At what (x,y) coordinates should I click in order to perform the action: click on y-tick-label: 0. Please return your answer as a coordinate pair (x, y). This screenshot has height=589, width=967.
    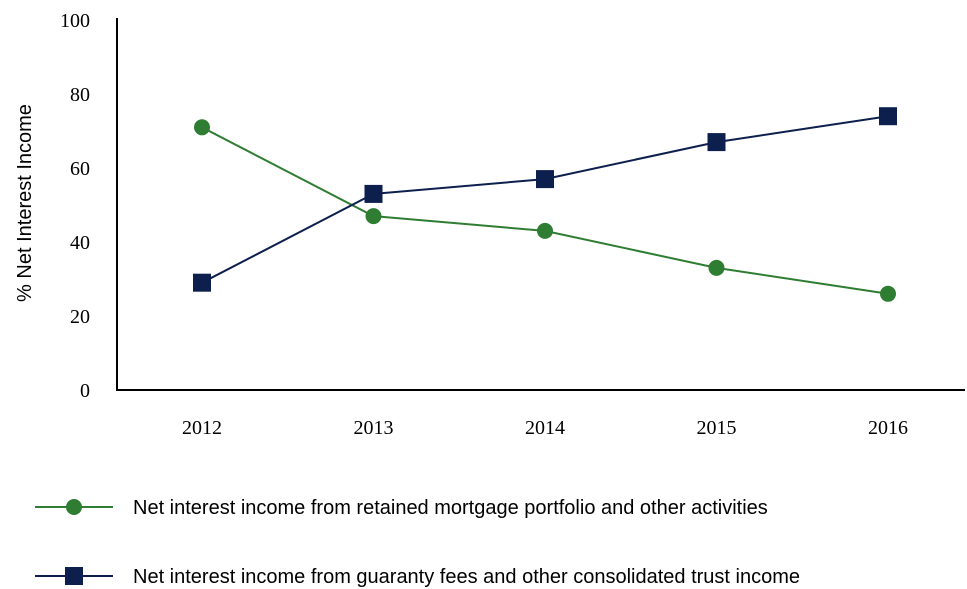
    Looking at the image, I should click on (85, 391).